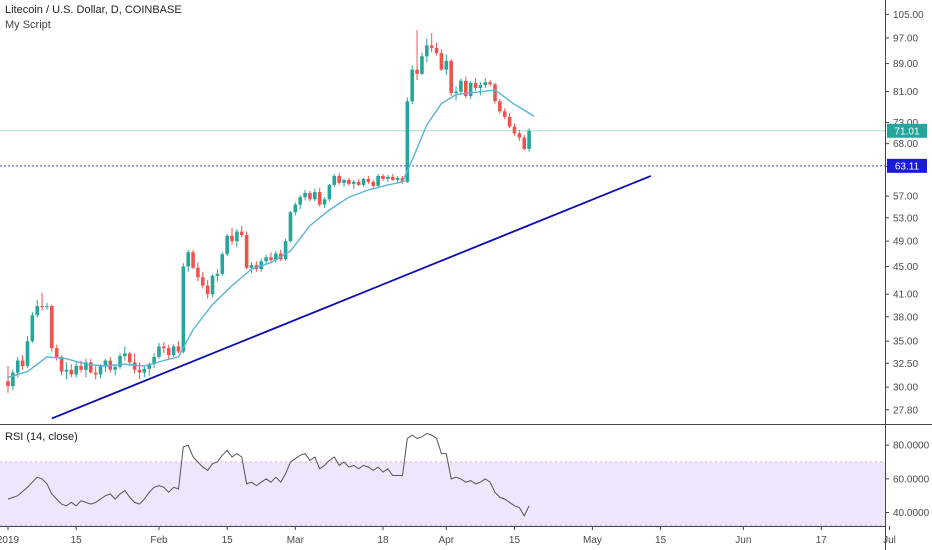  What do you see at coordinates (889, 540) in the screenshot?
I see `time-tick-label: Jul` at bounding box center [889, 540].